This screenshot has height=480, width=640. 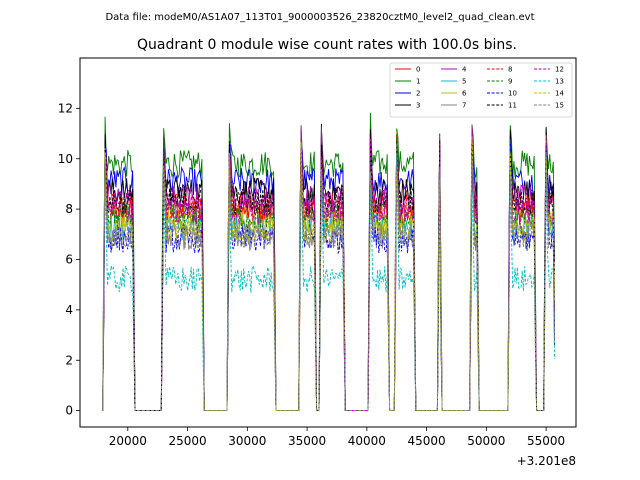 I want to click on legend-label: 1, so click(x=418, y=82).